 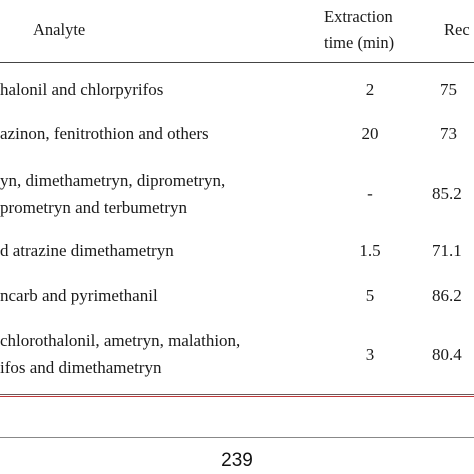 I want to click on table-bottom-accent-rule, so click(x=237, y=396).